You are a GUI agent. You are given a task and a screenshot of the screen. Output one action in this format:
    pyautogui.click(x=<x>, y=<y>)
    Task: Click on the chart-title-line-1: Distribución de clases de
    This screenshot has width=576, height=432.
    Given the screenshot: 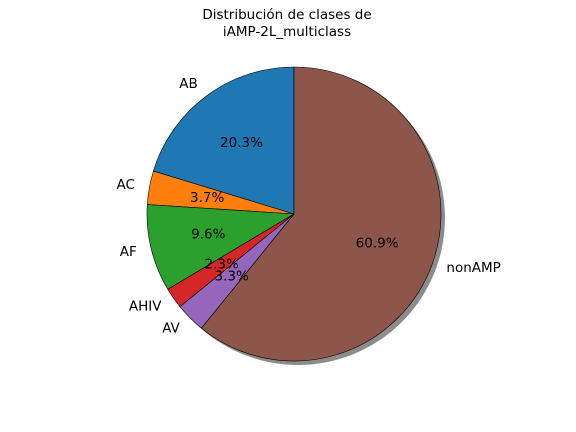 What is the action you would take?
    pyautogui.click(x=286, y=15)
    